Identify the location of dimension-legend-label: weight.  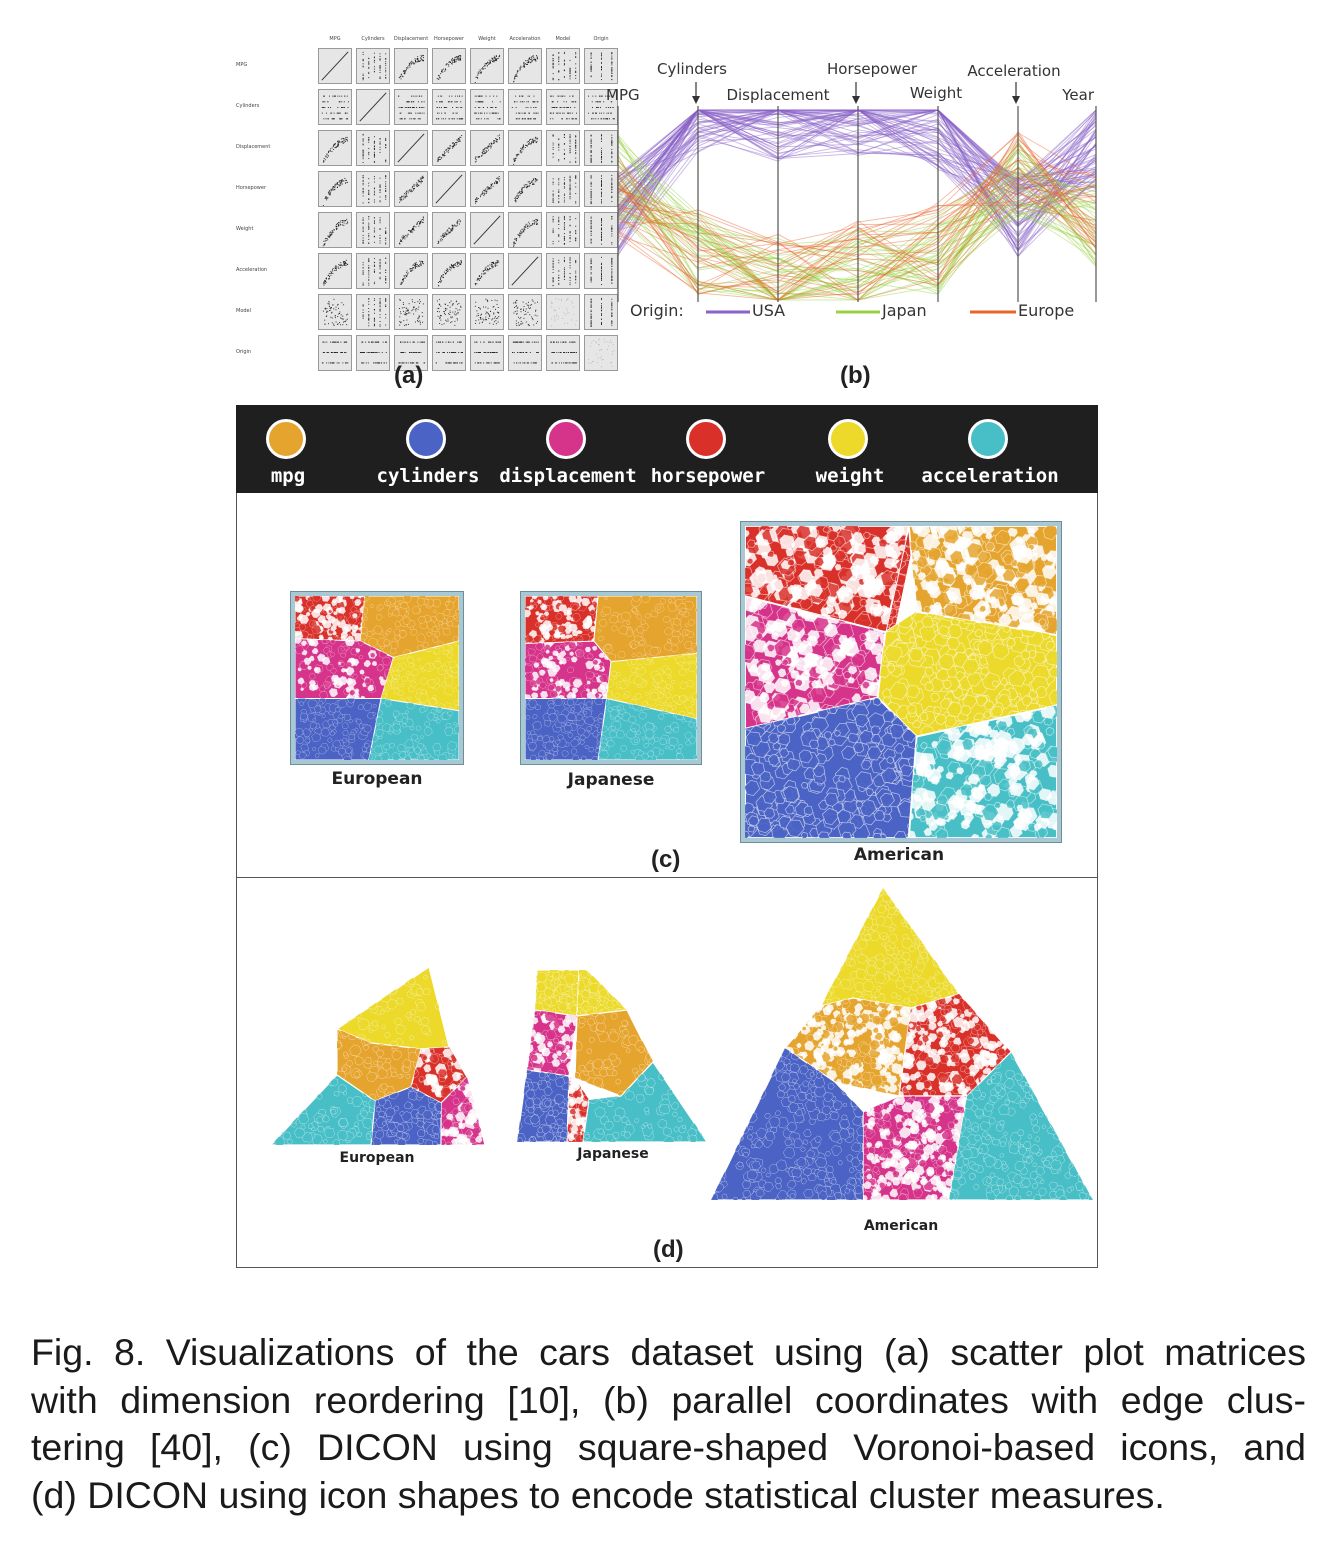
(850, 476).